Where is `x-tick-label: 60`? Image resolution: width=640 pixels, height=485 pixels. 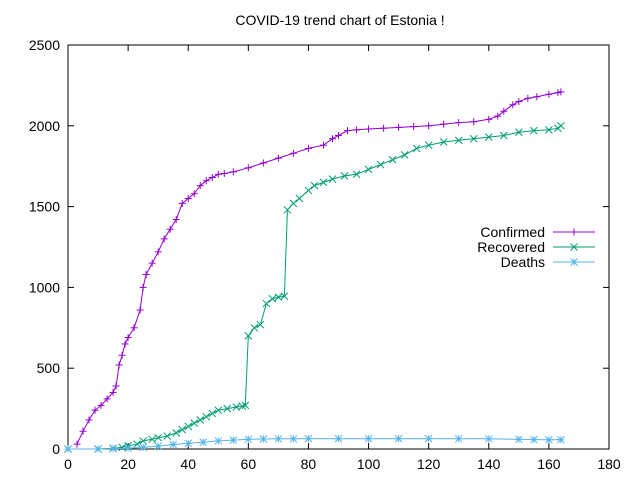 x-tick-label: 60 is located at coordinates (249, 464).